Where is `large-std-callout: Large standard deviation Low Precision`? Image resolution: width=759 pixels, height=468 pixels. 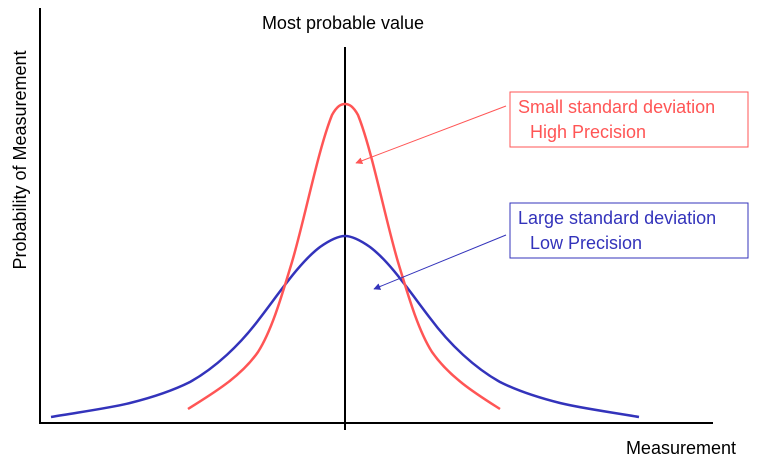
large-std-callout: Large standard deviation Low Precision is located at coordinates (629, 230).